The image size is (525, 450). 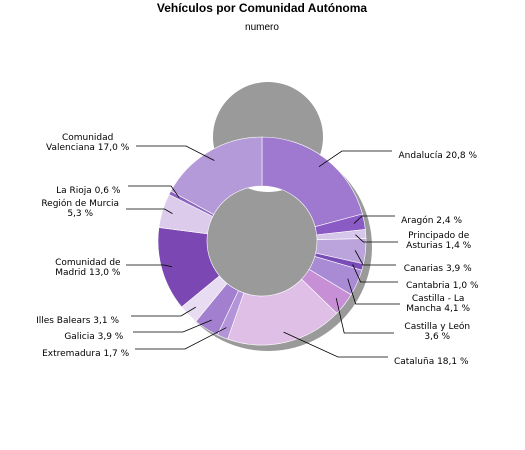 What do you see at coordinates (88, 268) in the screenshot?
I see `slice-label-comunidad-de-madrid: Comunidad de Madrid 13,0 %` at bounding box center [88, 268].